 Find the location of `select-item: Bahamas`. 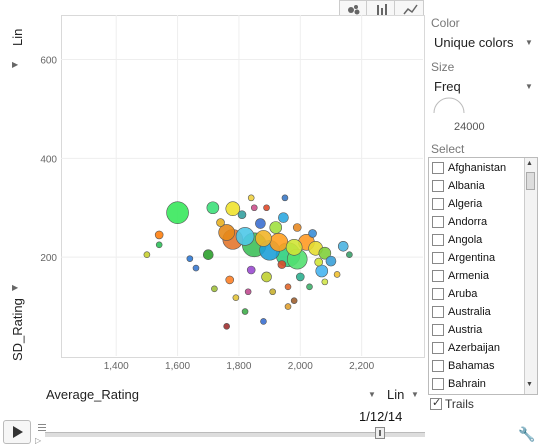

select-item: Bahamas is located at coordinates (475, 366).